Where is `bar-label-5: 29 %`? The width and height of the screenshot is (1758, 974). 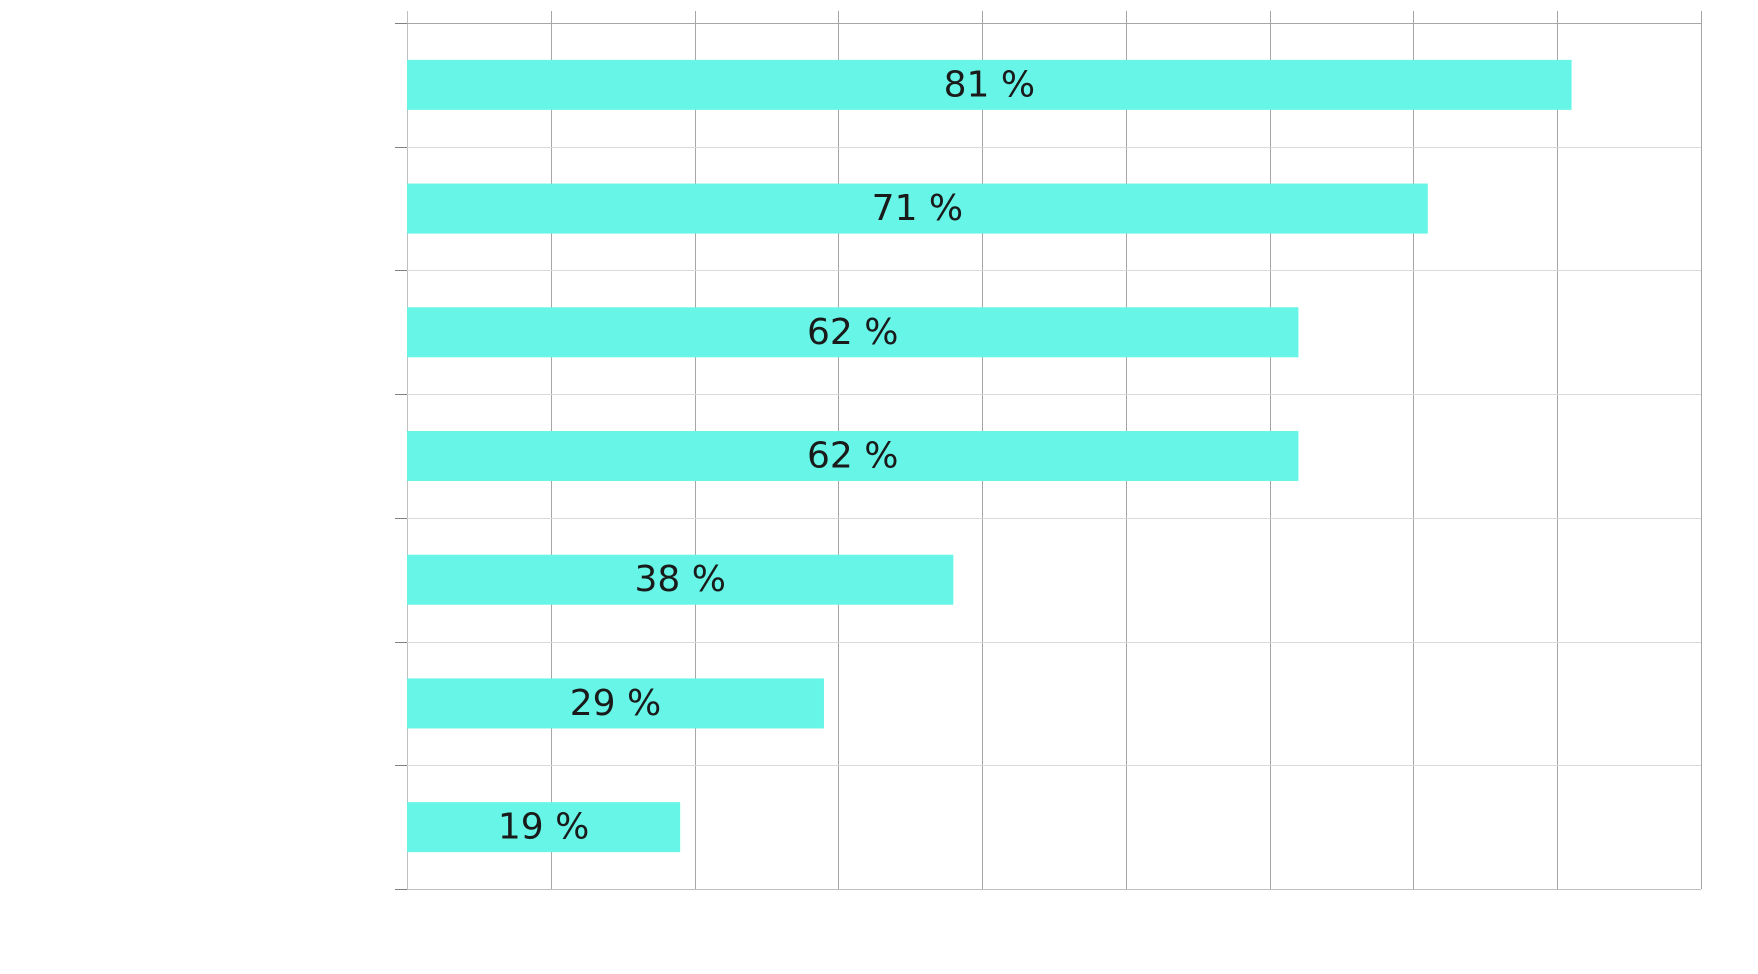
bar-label-5: 29 % is located at coordinates (615, 703).